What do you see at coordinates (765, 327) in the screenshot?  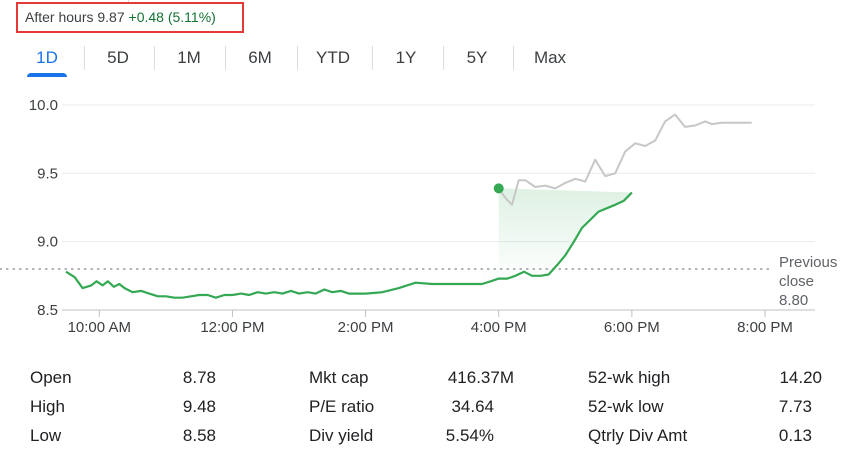 I see `x-tick-label: 8:00 PM` at bounding box center [765, 327].